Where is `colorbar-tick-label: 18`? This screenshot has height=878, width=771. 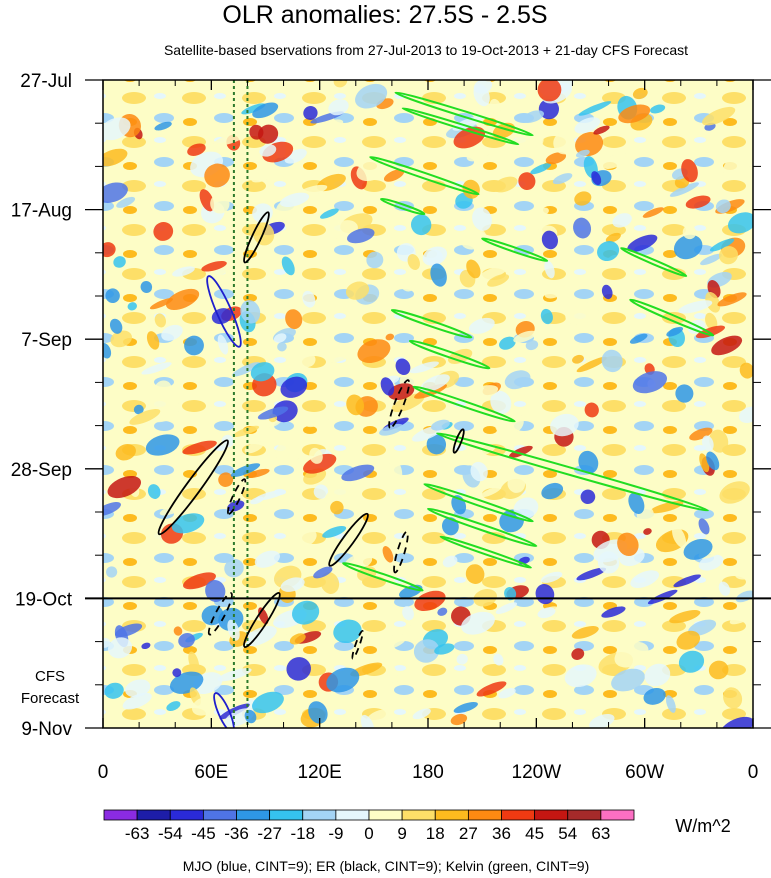 colorbar-tick-label: 18 is located at coordinates (435, 833).